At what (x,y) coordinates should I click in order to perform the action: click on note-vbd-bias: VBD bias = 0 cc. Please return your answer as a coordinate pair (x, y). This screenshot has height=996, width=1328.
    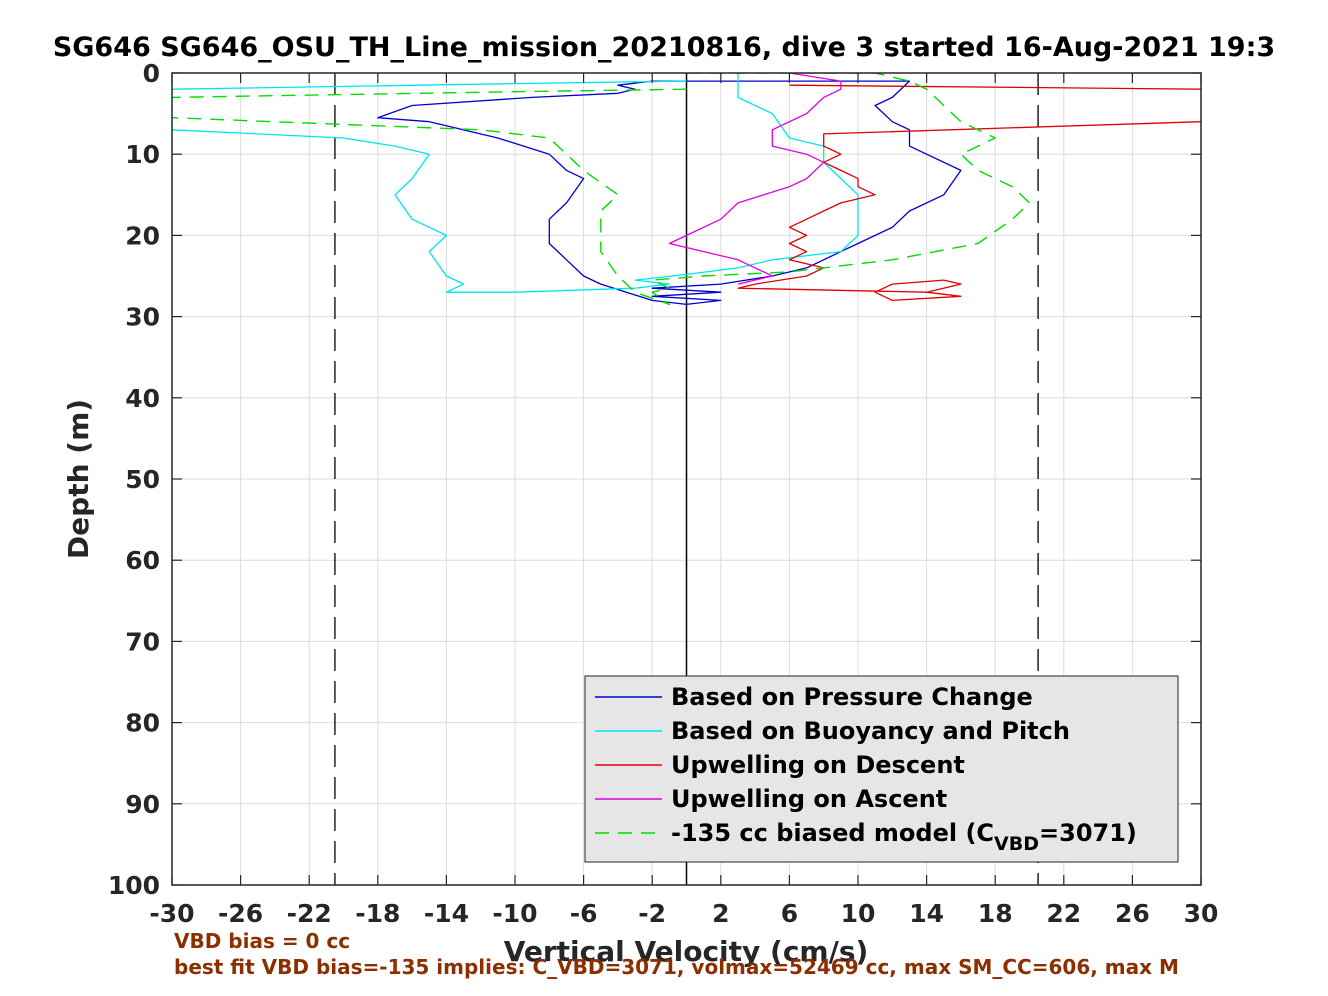
    Looking at the image, I should click on (262, 941).